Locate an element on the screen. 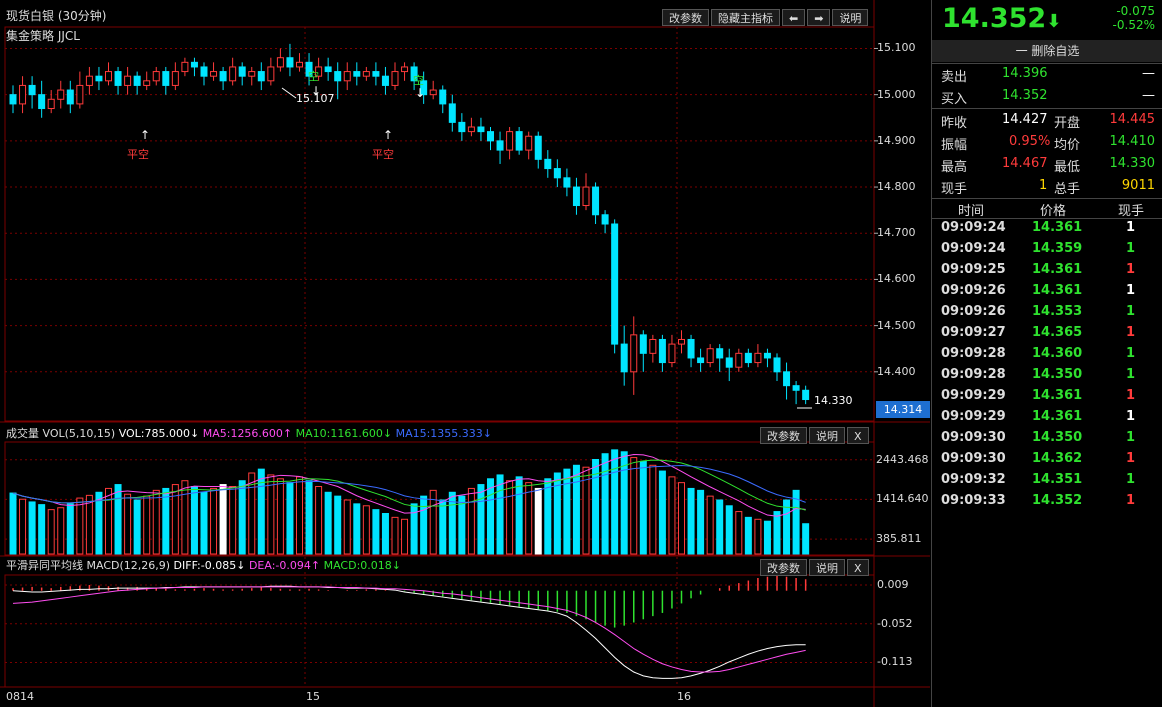 This screenshot has width=1162, height=707. tick-row: 09:09:32 14.351 1 is located at coordinates (1047, 482).